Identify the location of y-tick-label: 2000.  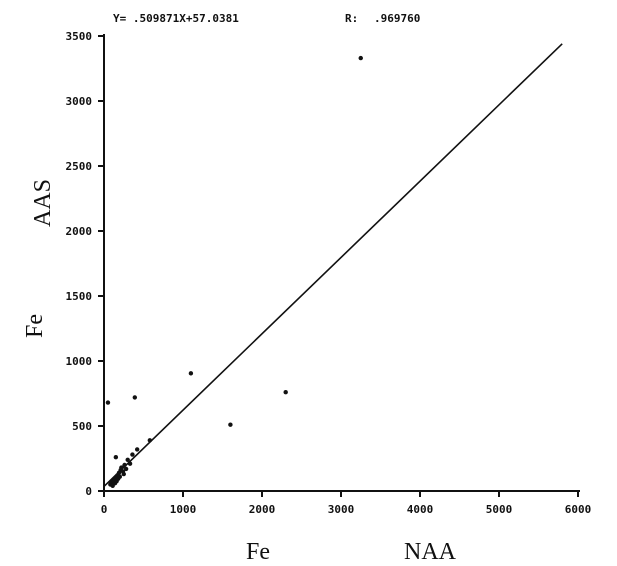
(79, 231).